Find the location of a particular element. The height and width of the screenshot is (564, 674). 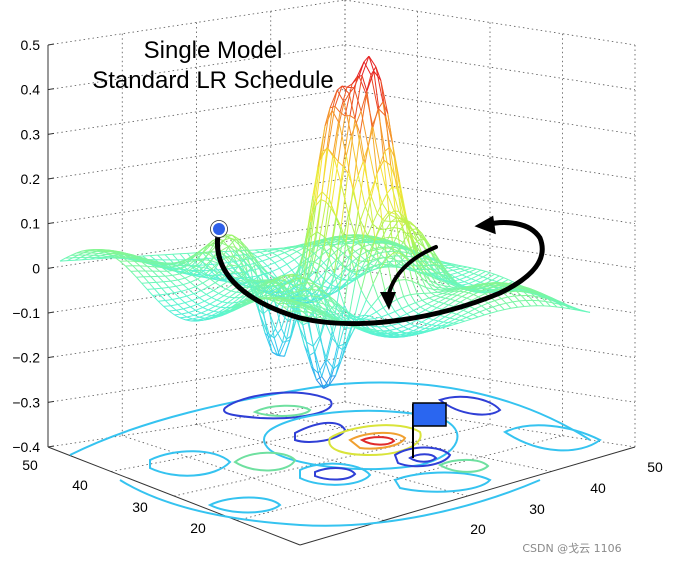

chart-title-line-1: Single Model is located at coordinates (213, 50).